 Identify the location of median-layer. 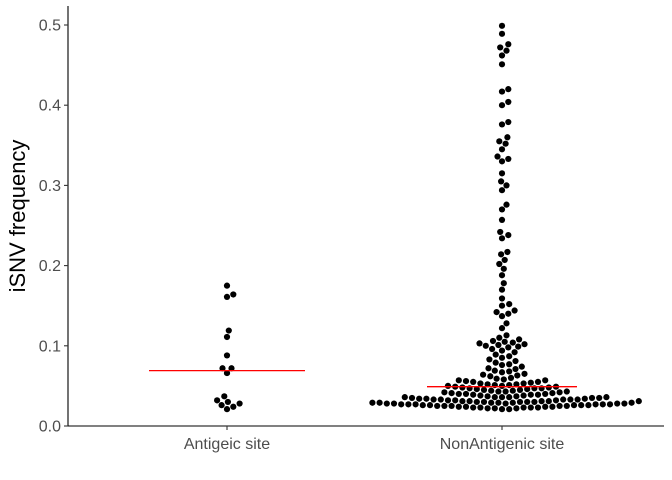
(363, 379).